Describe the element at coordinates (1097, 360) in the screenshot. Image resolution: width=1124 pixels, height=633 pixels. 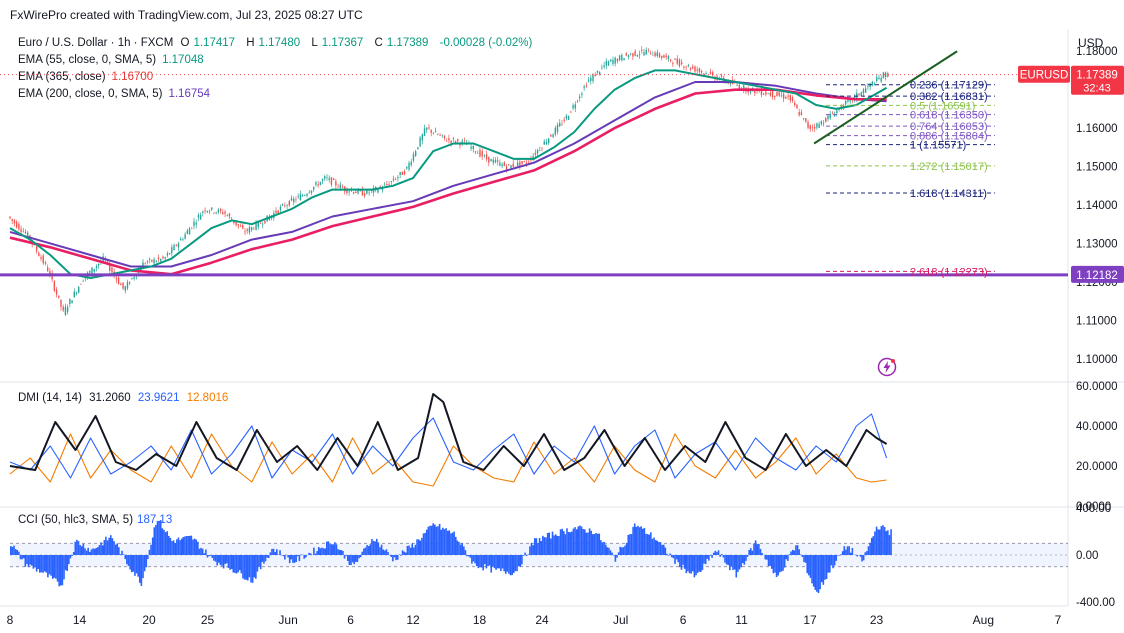
I see `price-tick-label: 1.10000` at that location.